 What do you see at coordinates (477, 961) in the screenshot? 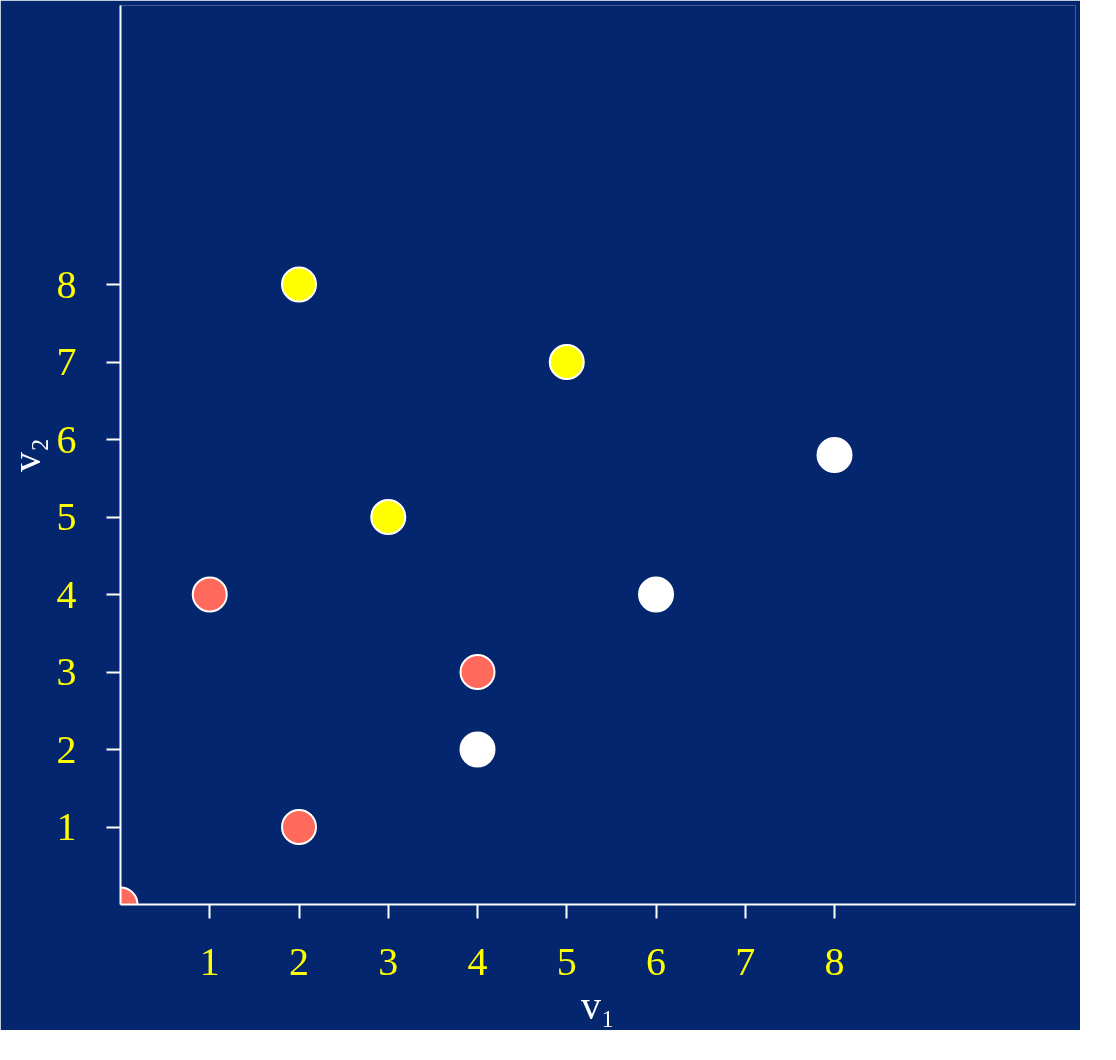
I see `x-tick-label: 4` at bounding box center [477, 961].